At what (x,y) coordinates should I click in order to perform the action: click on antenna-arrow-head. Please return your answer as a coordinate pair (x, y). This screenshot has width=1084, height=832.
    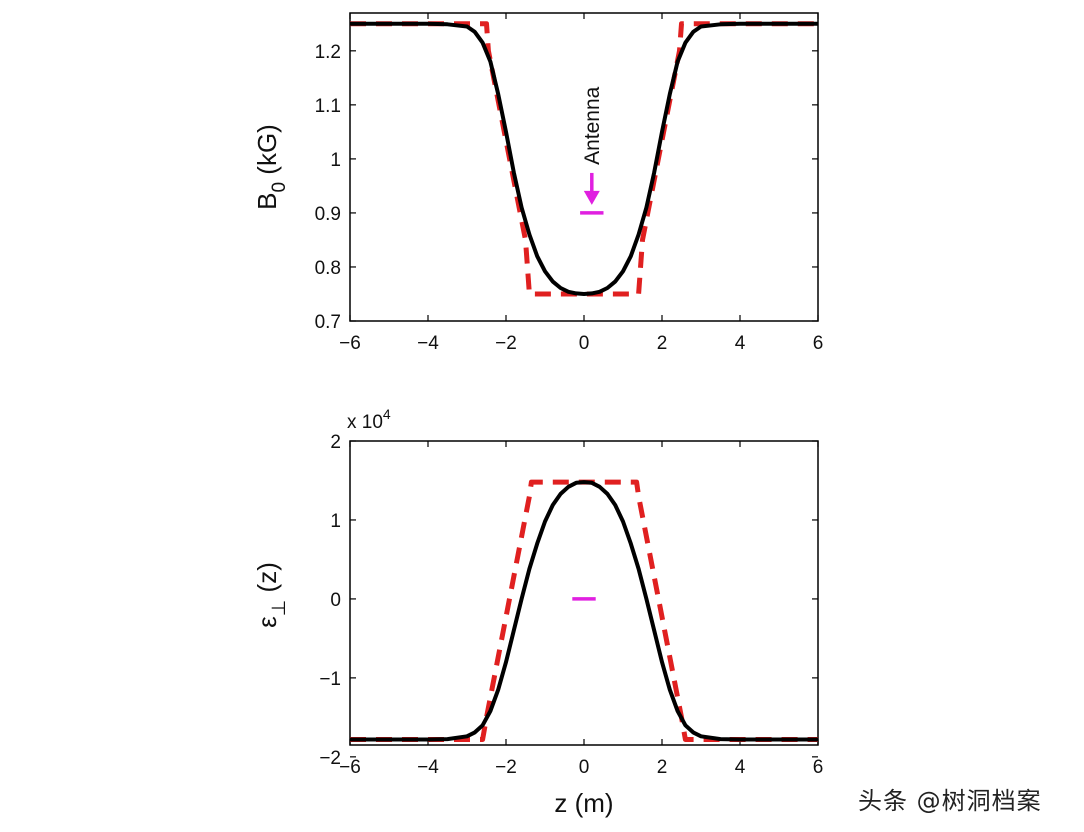
    Looking at the image, I should click on (591, 197).